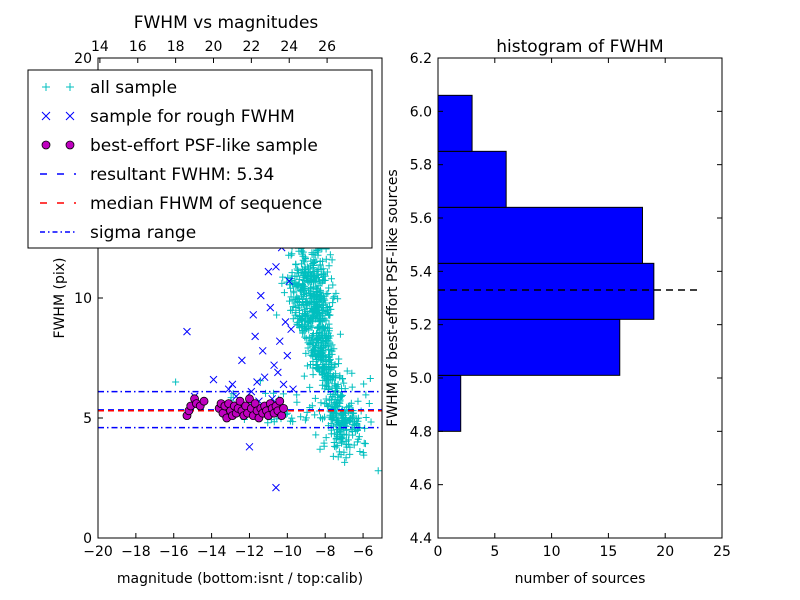  I want to click on legend-item: median FHWM of sequence, so click(181, 204).